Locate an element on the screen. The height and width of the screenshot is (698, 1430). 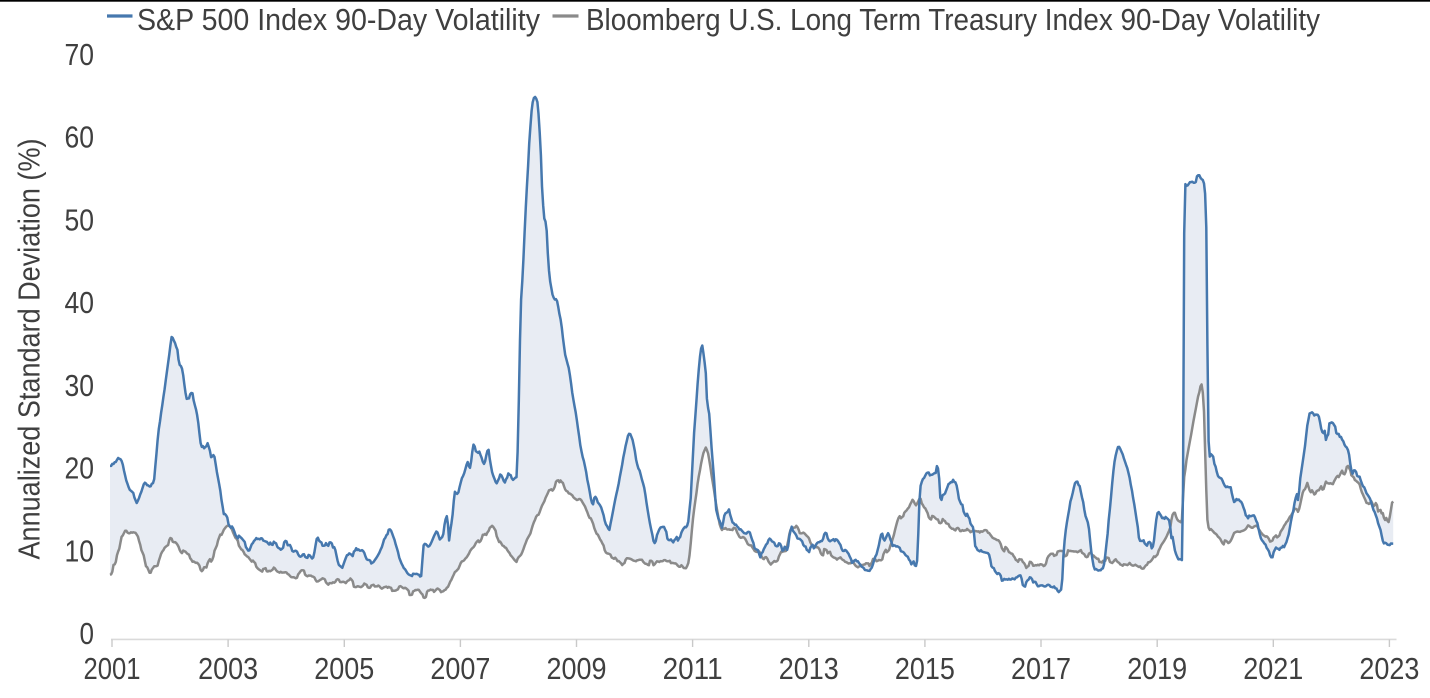
svg-text:Annualized Standard Deviation: Annualized Standard Deviation (%) is located at coordinates (30, 349).